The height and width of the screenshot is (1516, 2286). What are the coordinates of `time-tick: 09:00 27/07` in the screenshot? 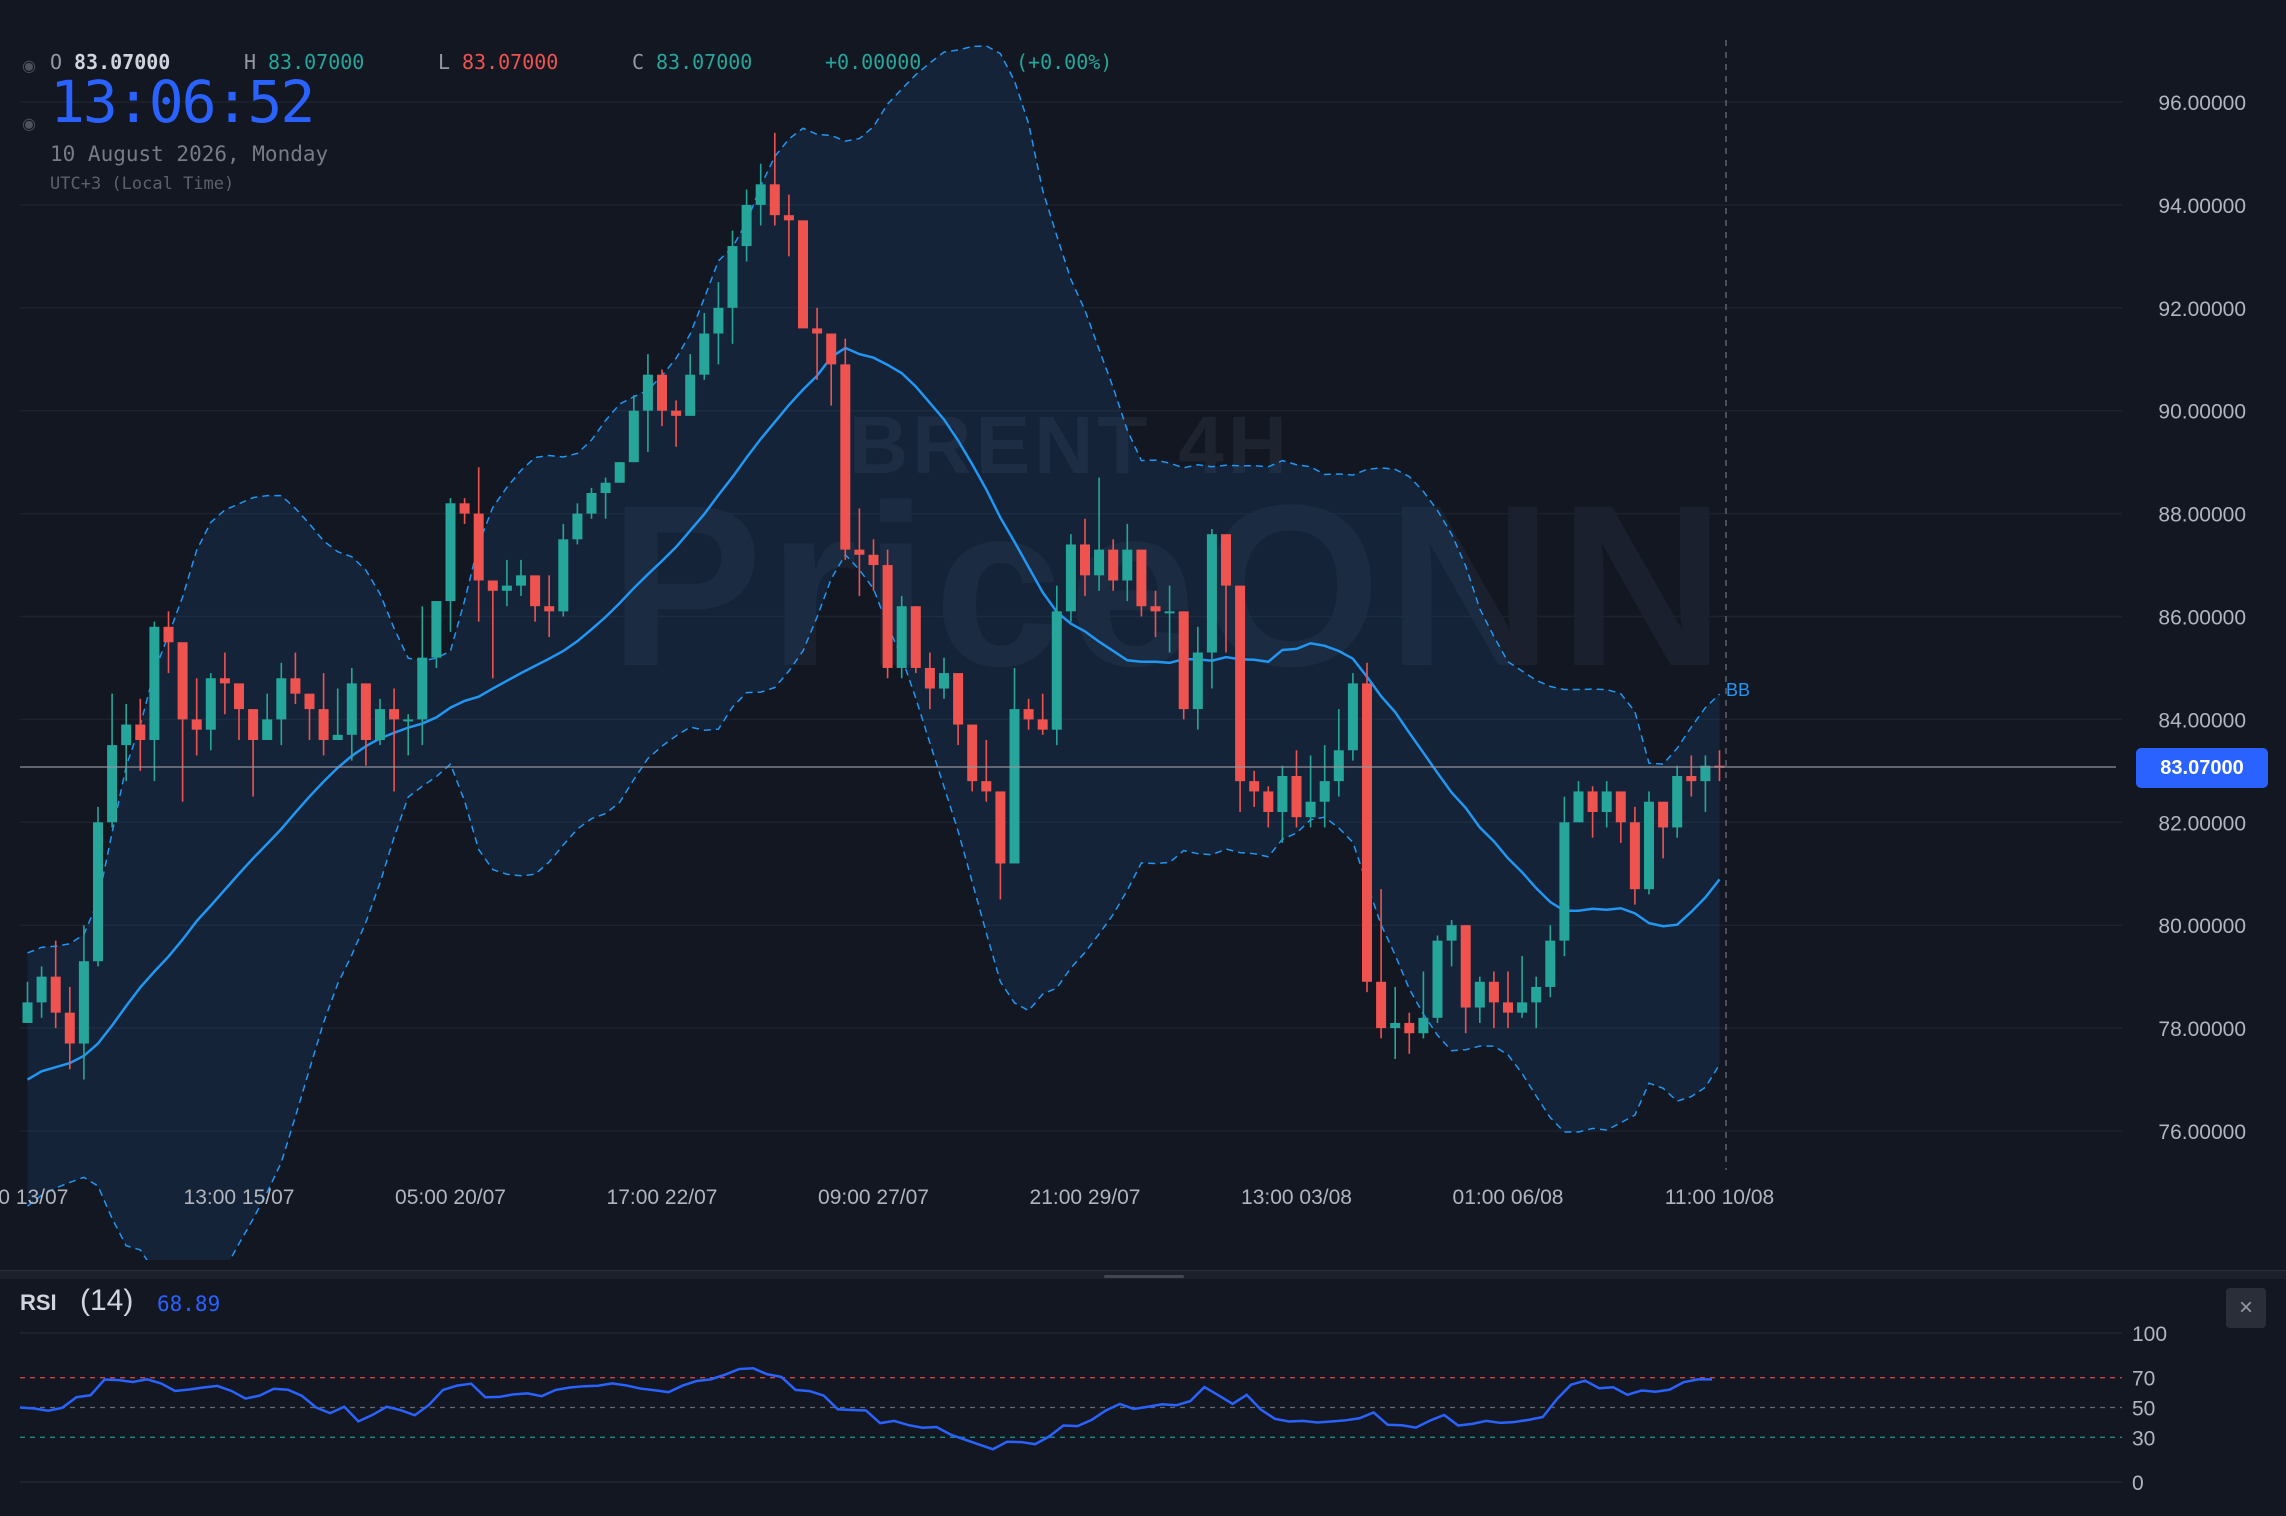 It's located at (873, 1197).